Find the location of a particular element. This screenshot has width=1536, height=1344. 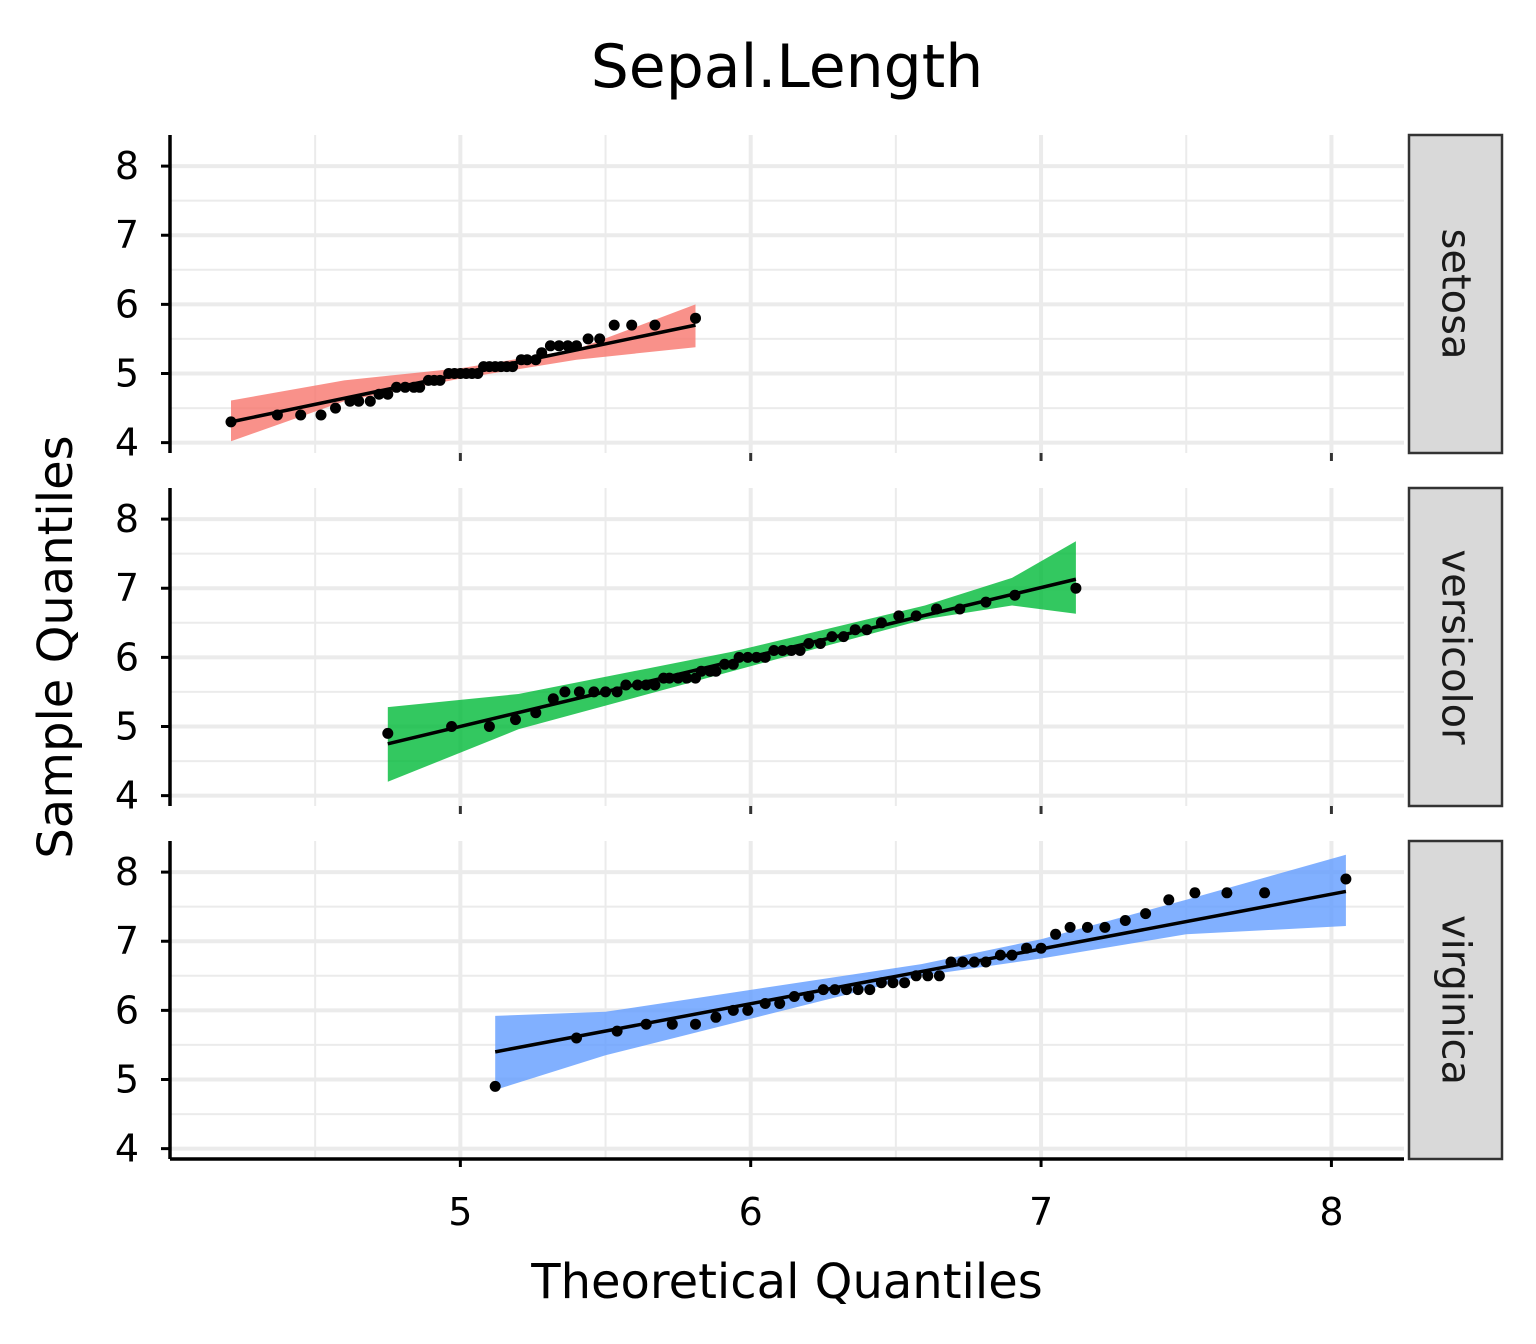

facet-strip-virginica: virginica is located at coordinates (1455, 1000).